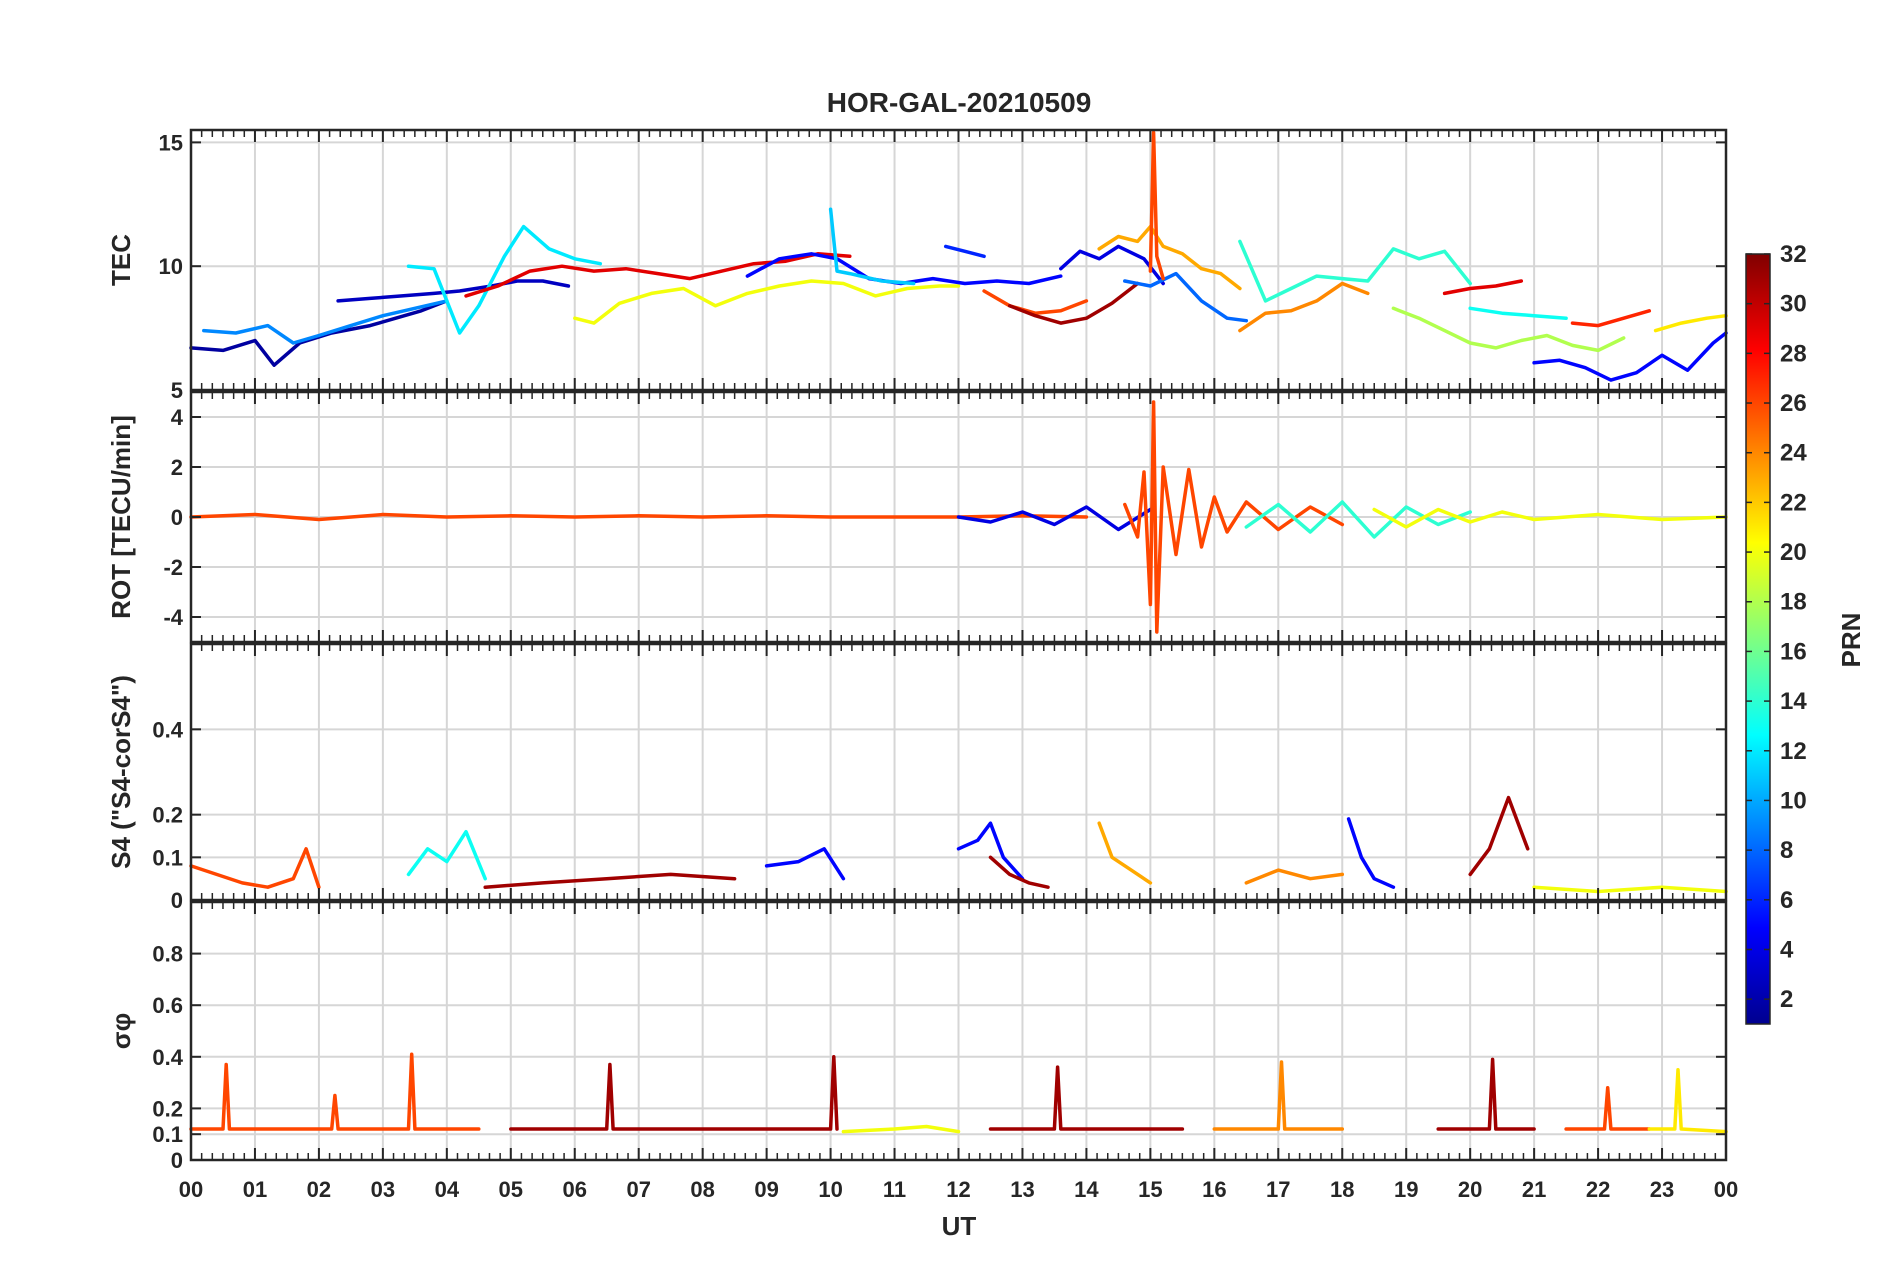 This screenshot has width=1902, height=1272. Describe the element at coordinates (766, 1189) in the screenshot. I see `x-tick-label: 09` at that location.